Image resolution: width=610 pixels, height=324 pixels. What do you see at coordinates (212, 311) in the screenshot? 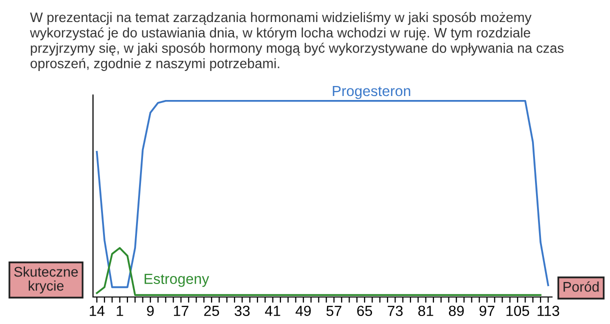
I see `x-tick-label: 25` at bounding box center [212, 311].